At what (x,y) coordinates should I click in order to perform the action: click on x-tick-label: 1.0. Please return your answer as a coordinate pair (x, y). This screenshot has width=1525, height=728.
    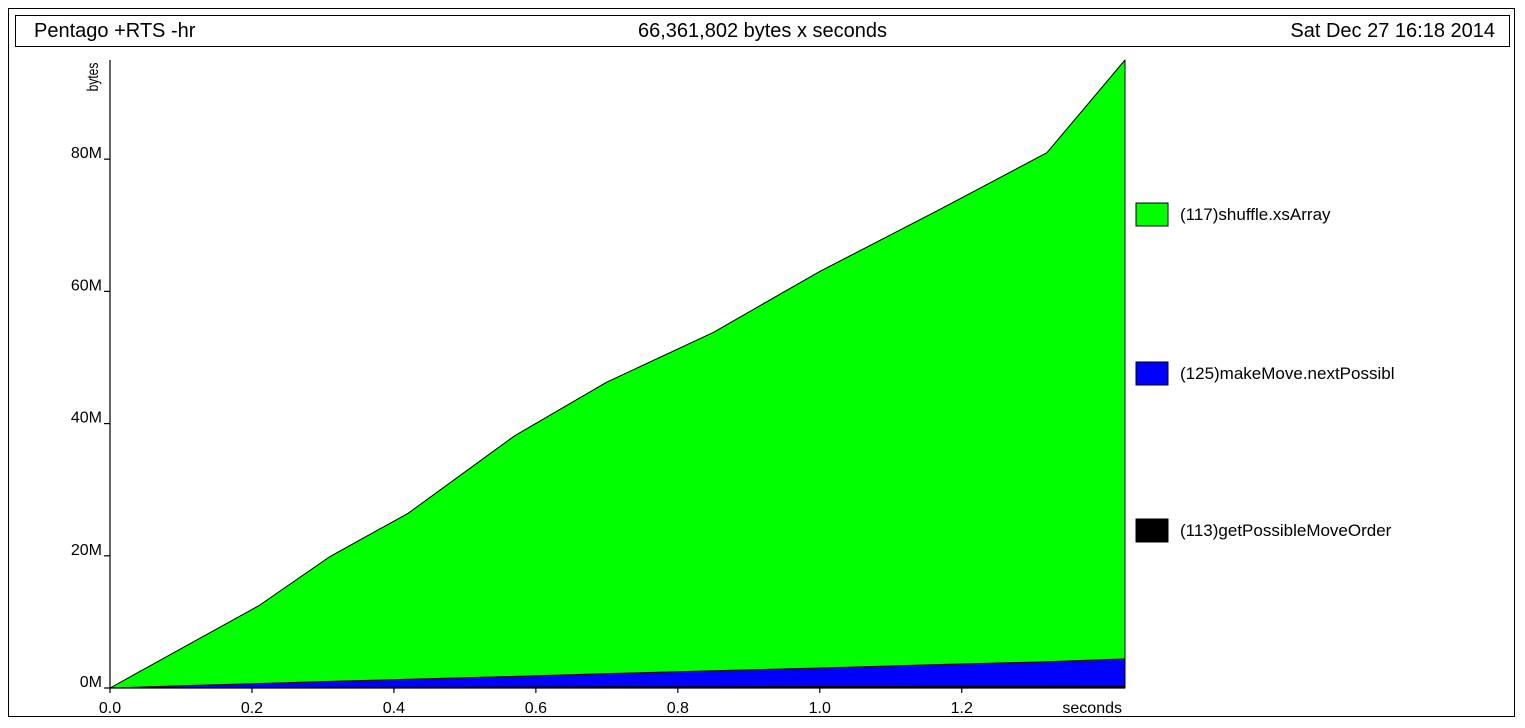
    Looking at the image, I should click on (820, 708).